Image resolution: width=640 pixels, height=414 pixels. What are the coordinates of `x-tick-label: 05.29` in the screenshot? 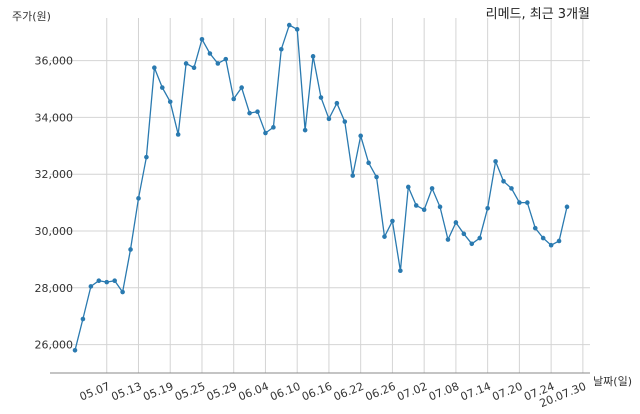 It's located at (222, 392).